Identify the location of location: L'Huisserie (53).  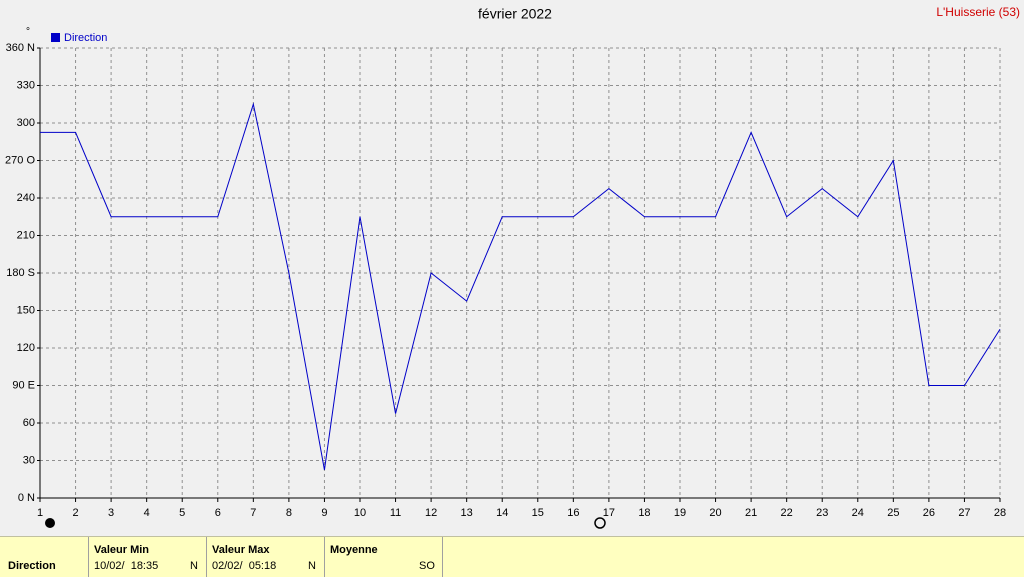
(978, 12).